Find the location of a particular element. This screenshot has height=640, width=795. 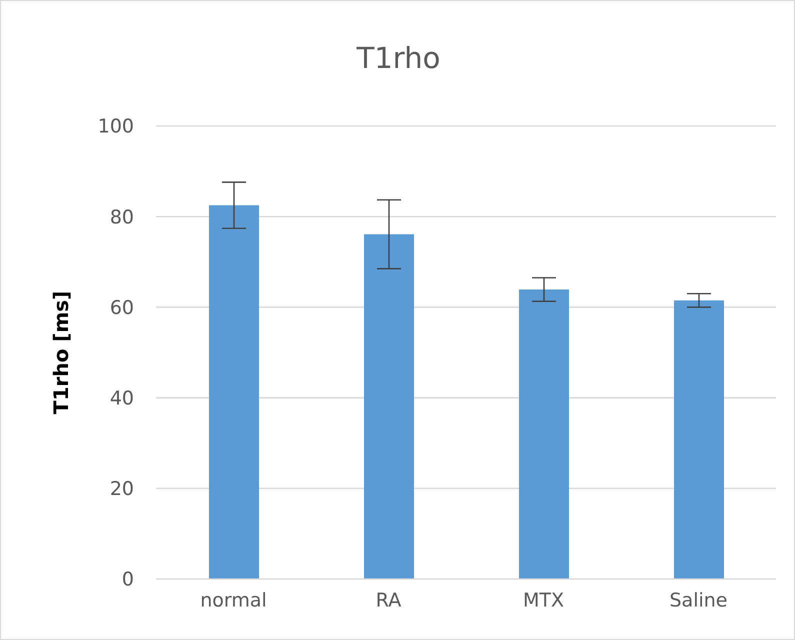

chart-title: T1rho is located at coordinates (399, 58).